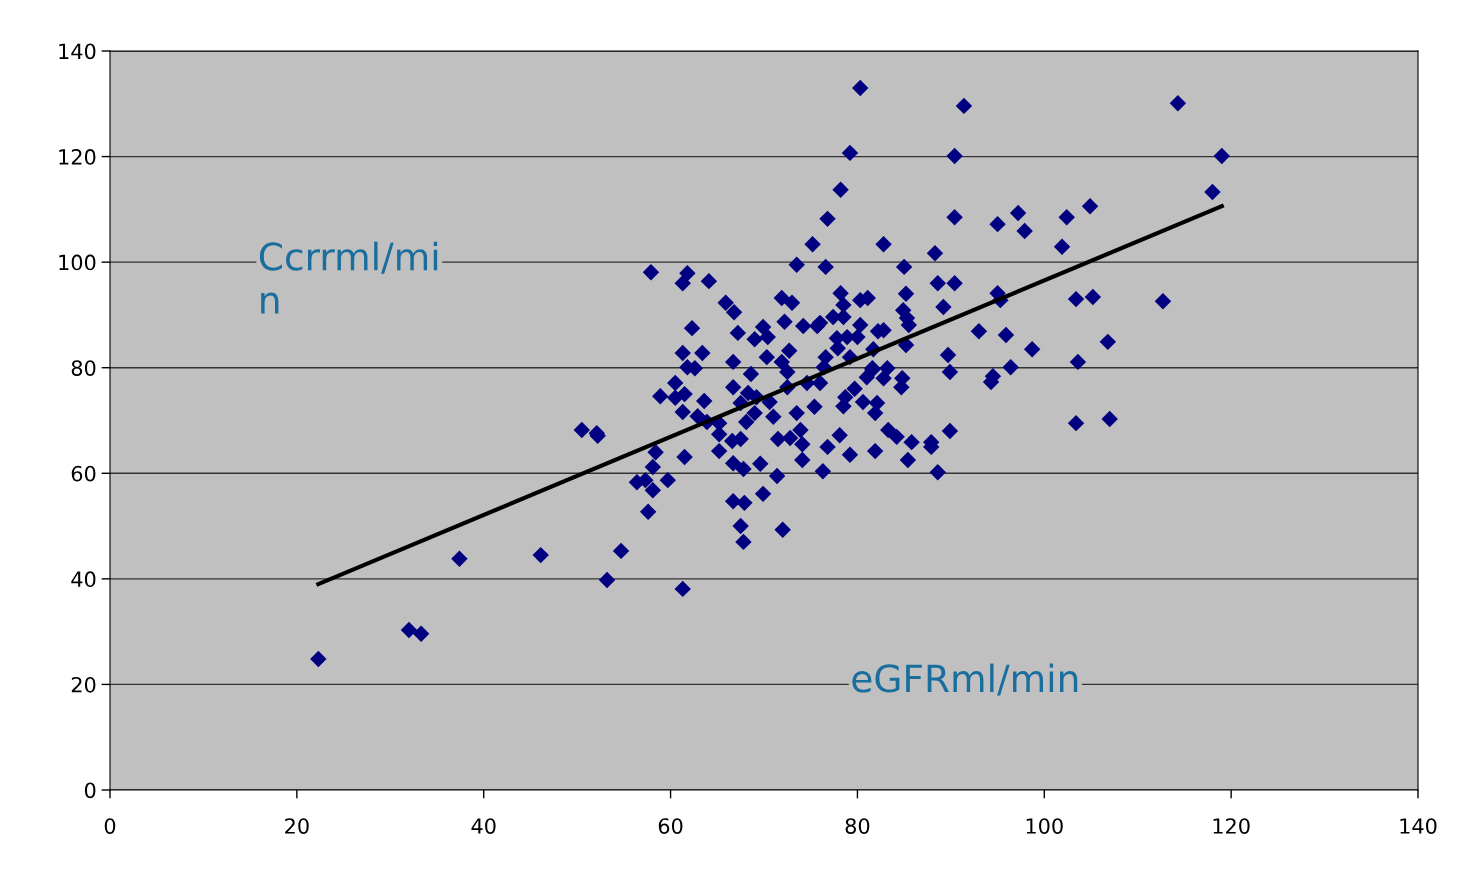 The width and height of the screenshot is (1473, 877). Describe the element at coordinates (90, 790) in the screenshot. I see `y-tick-label: 0` at that location.